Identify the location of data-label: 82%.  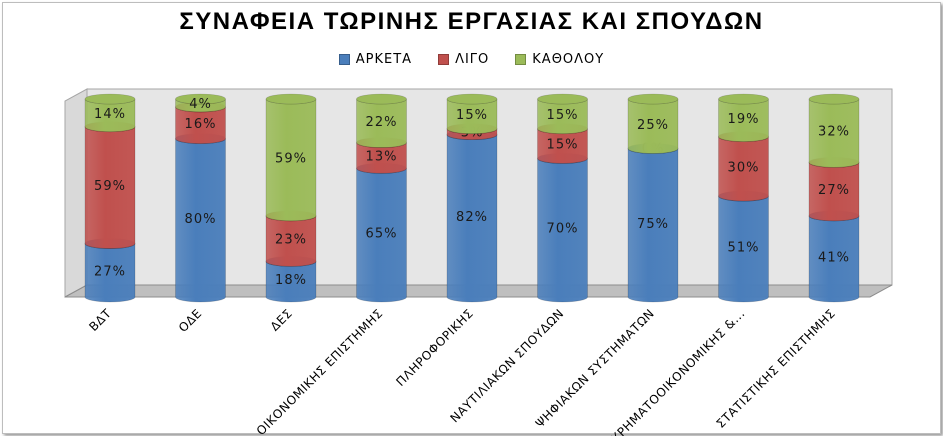
(472, 217).